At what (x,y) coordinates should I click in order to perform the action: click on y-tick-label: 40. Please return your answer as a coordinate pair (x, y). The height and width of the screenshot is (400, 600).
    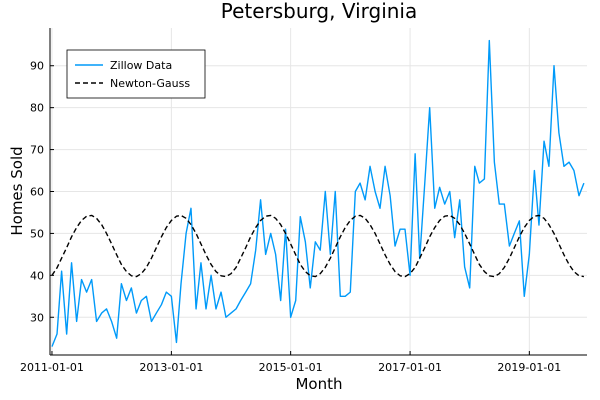
    Looking at the image, I should click on (37, 275).